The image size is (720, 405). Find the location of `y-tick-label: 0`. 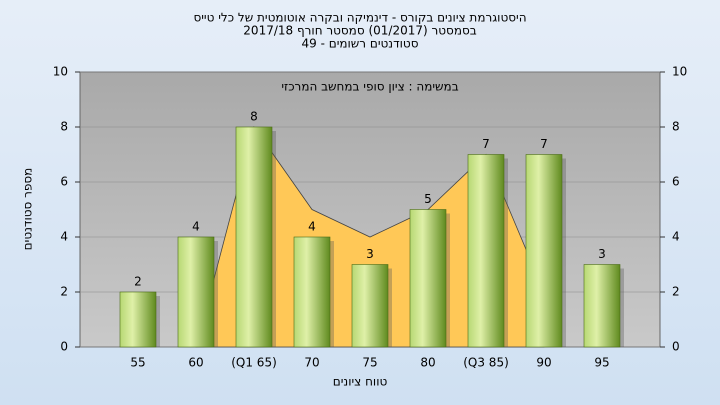

y-tick-label: 0 is located at coordinates (64, 347).